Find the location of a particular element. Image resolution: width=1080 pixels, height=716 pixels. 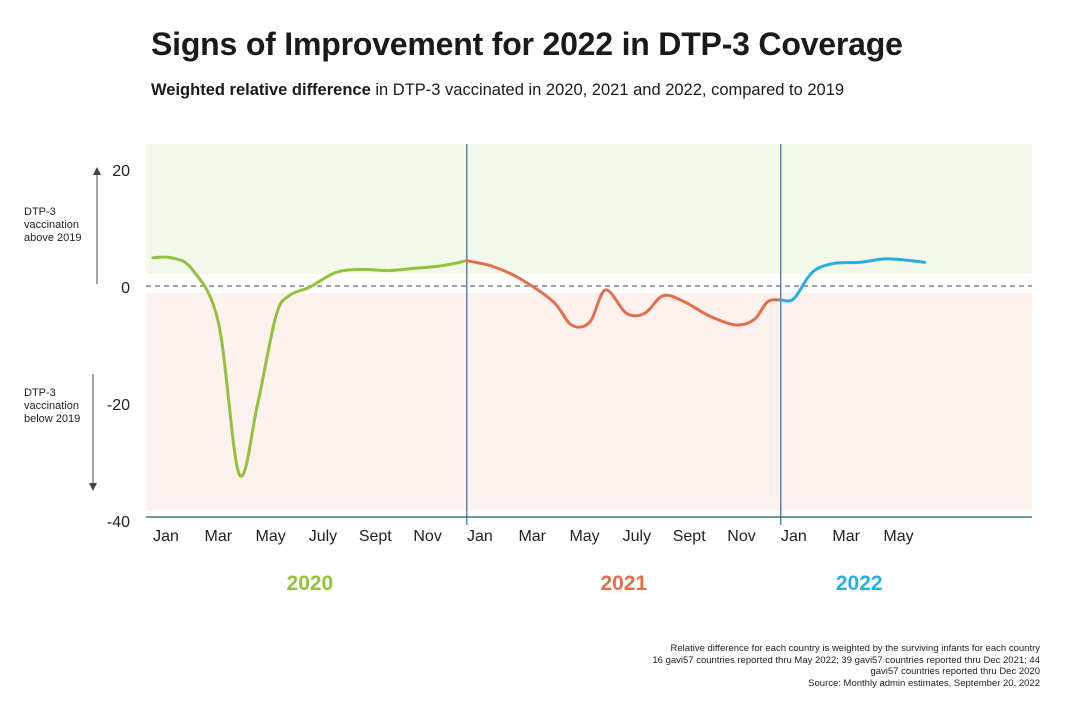

subtitle-bold: Weighted relative difference is located at coordinates (261, 90).